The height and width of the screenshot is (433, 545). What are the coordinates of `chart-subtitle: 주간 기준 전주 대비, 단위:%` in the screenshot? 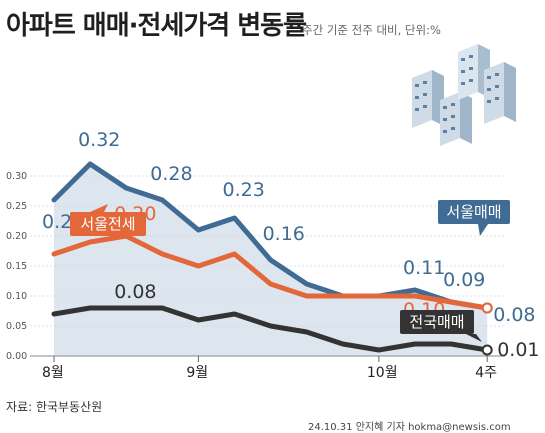 It's located at (371, 30).